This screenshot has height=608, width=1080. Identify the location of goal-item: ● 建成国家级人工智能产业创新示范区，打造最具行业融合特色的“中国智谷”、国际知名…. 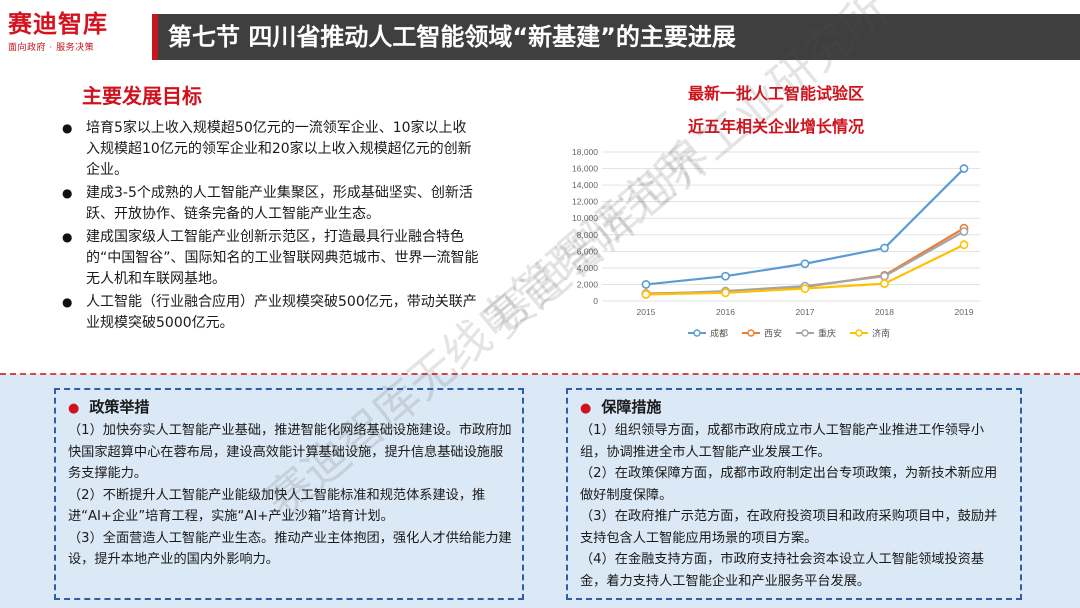
(270, 258).